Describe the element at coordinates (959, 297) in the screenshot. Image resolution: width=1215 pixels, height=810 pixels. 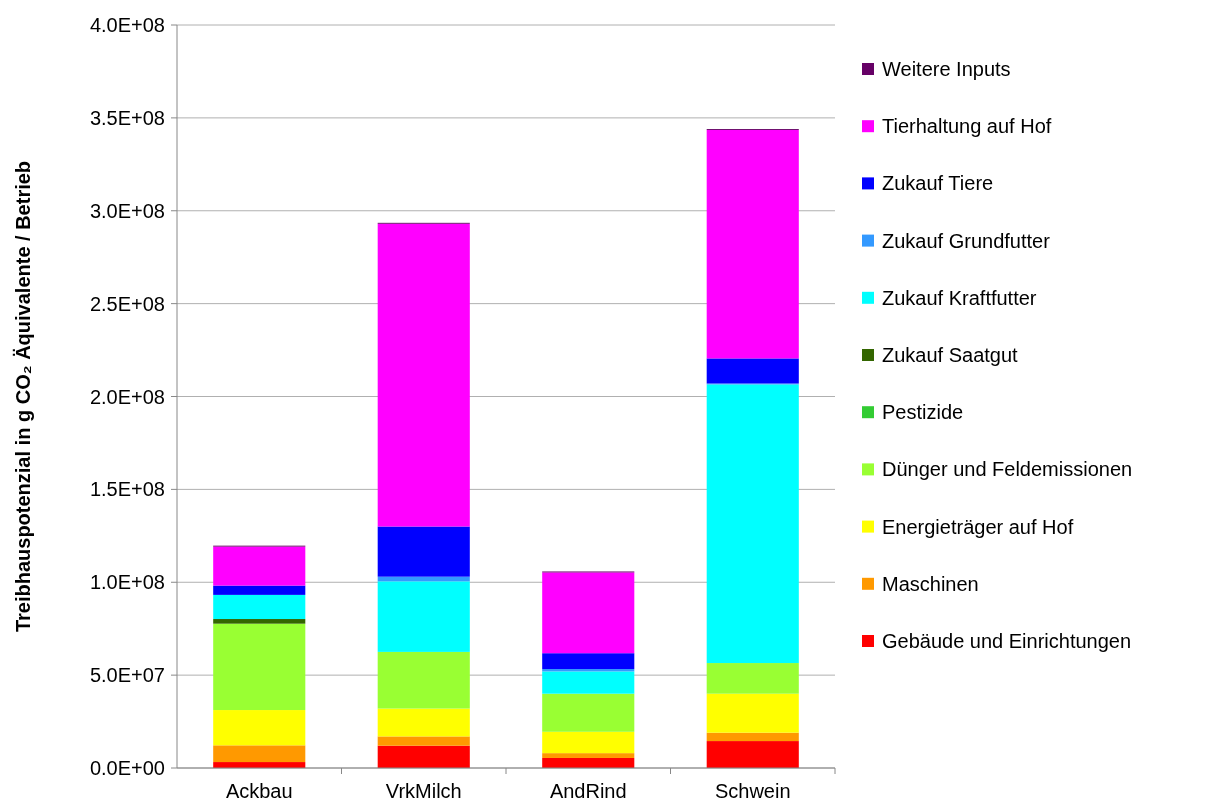
I see `legend-label: Zukauf Kraftfutter` at that location.